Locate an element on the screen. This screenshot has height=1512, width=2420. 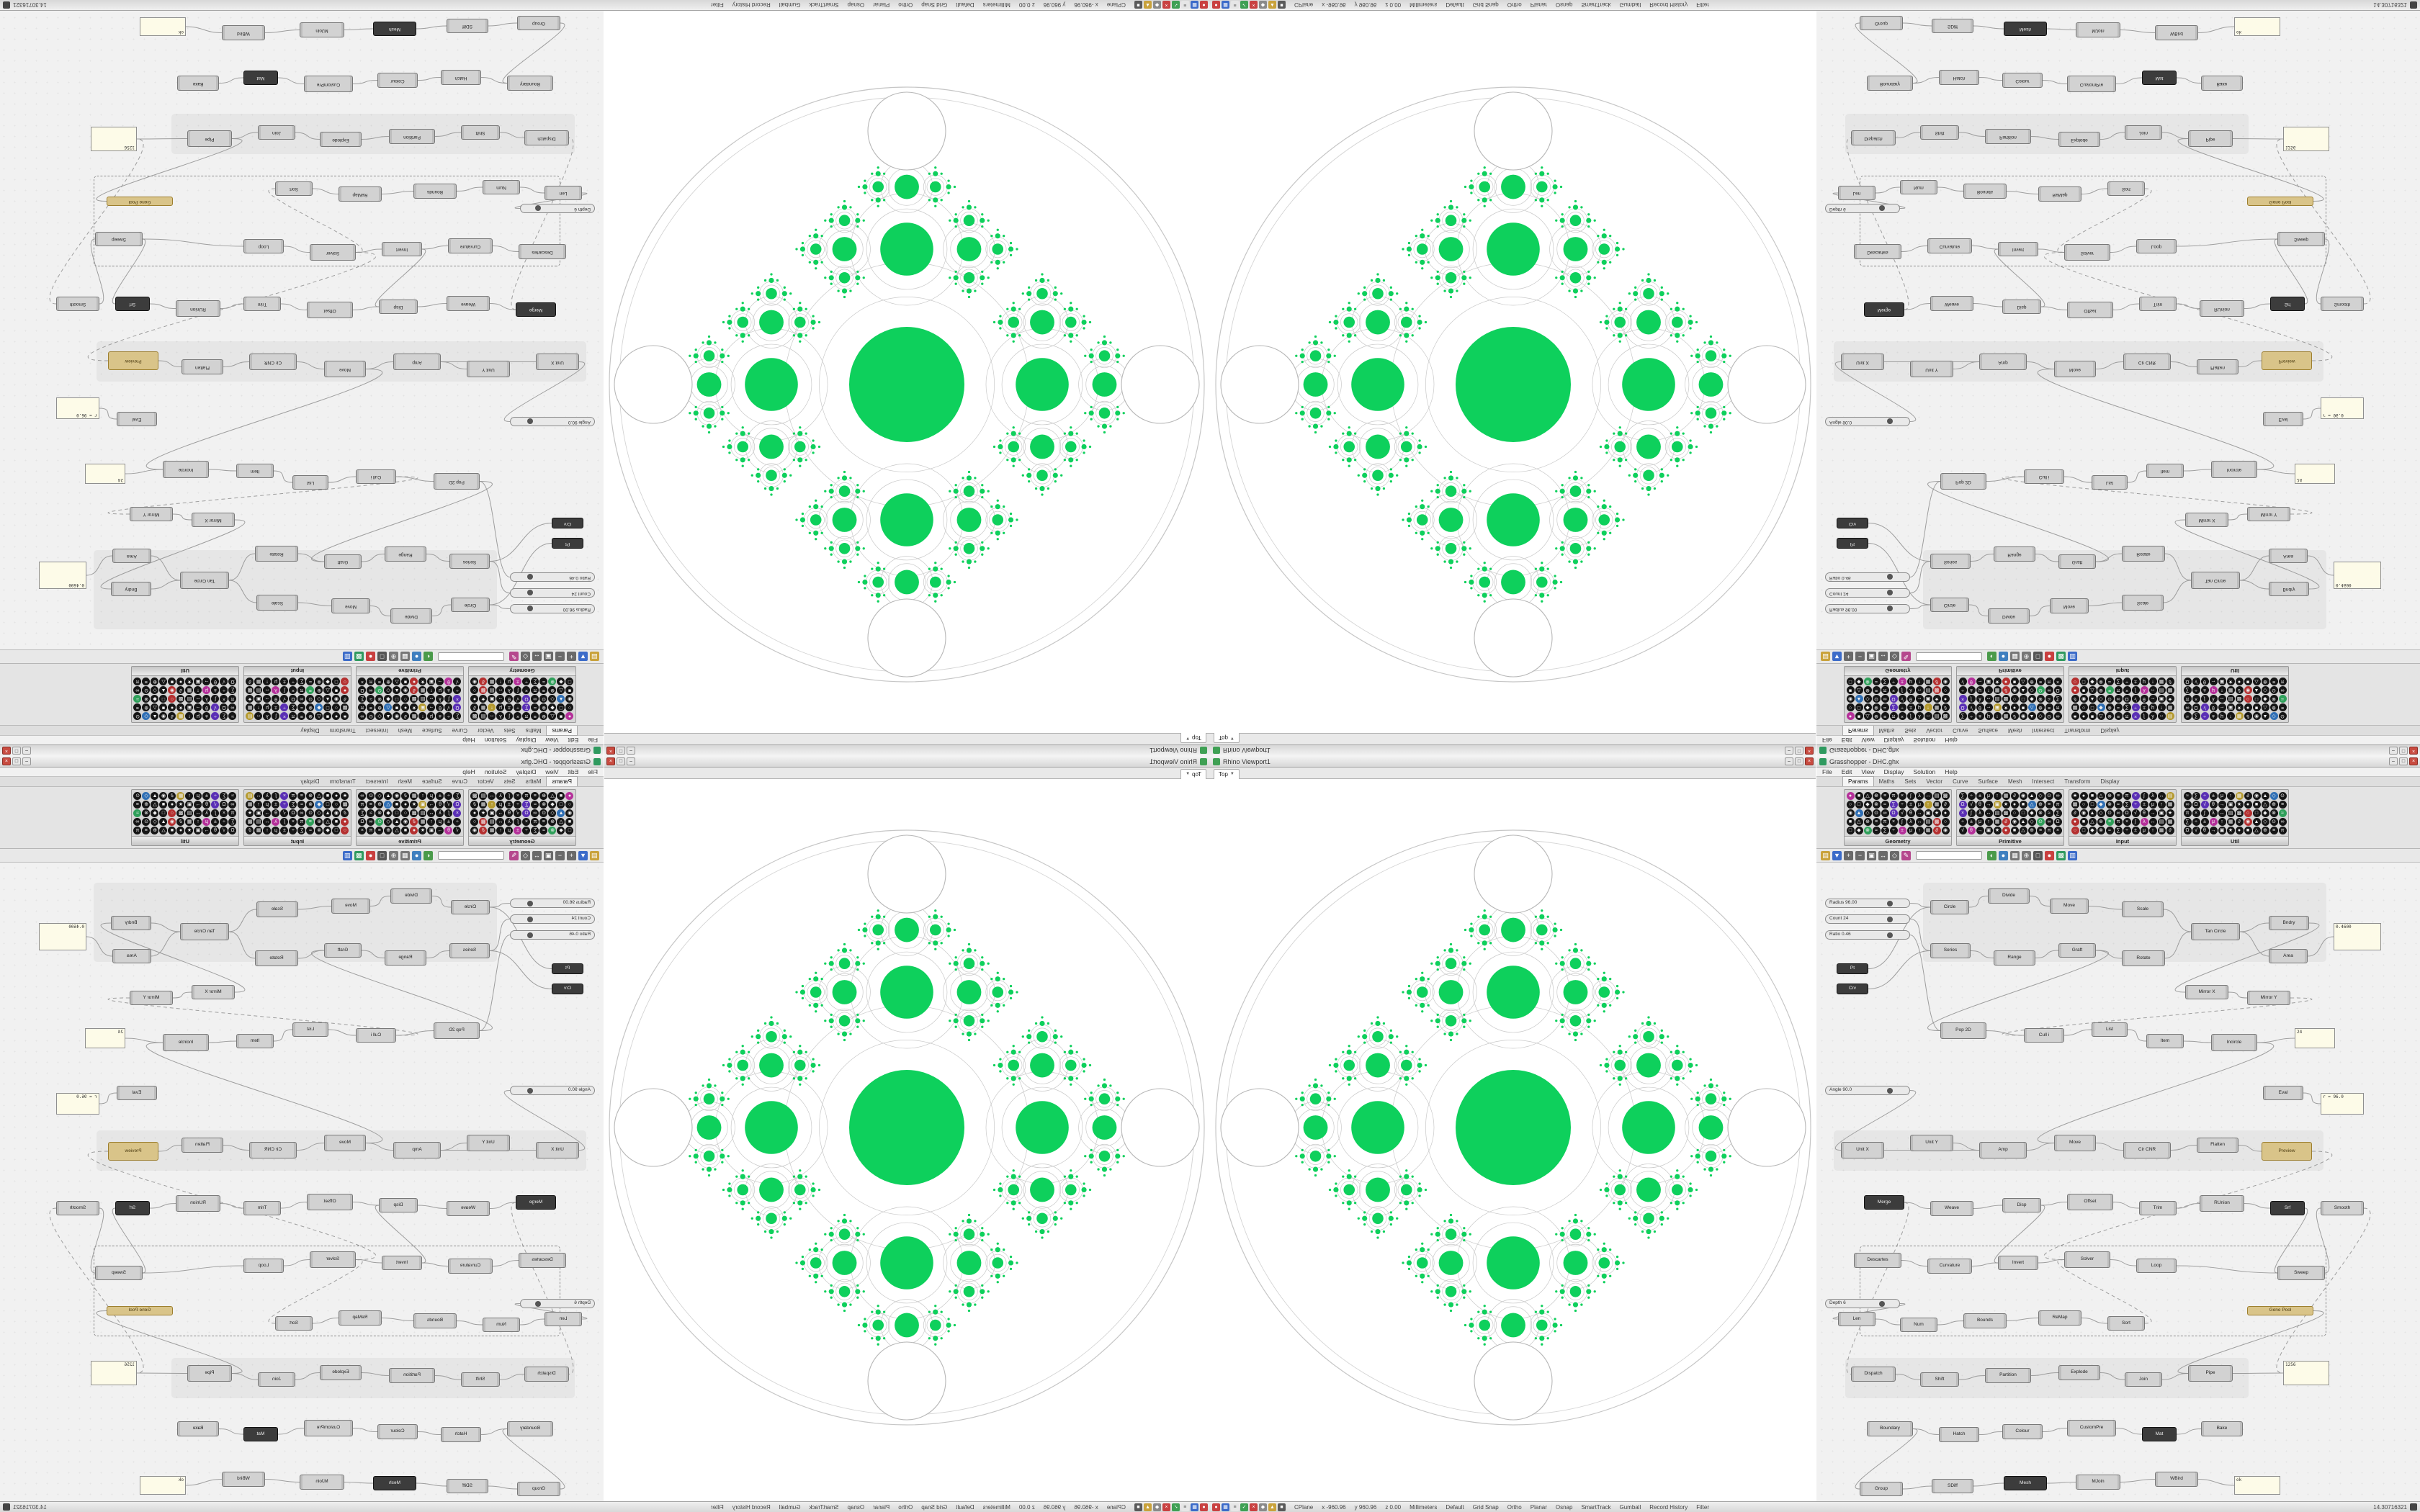
component-icon: ▤ is located at coordinates (1997, 813).